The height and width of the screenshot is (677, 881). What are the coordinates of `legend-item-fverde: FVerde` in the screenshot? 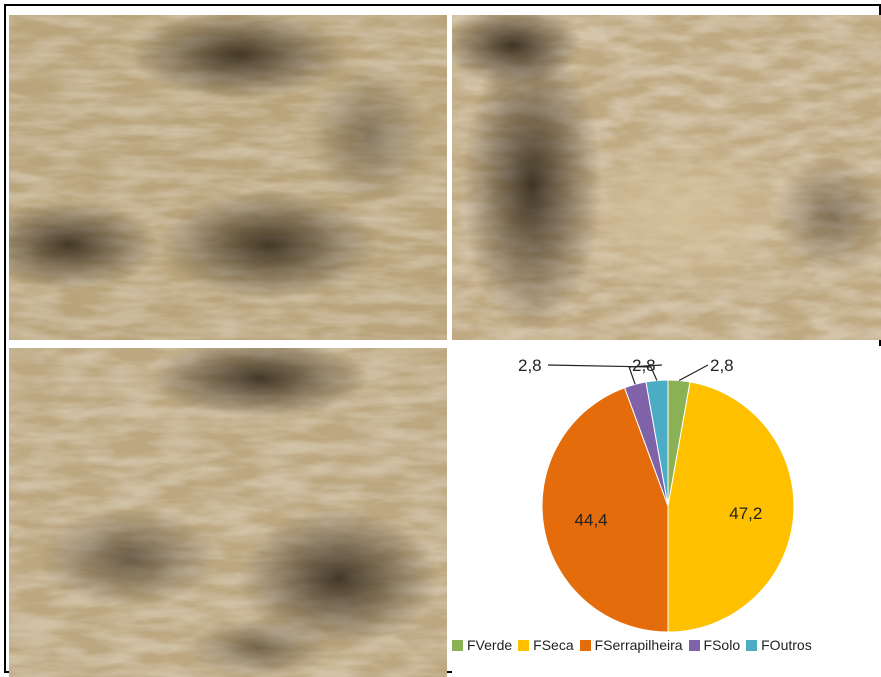 It's located at (482, 645).